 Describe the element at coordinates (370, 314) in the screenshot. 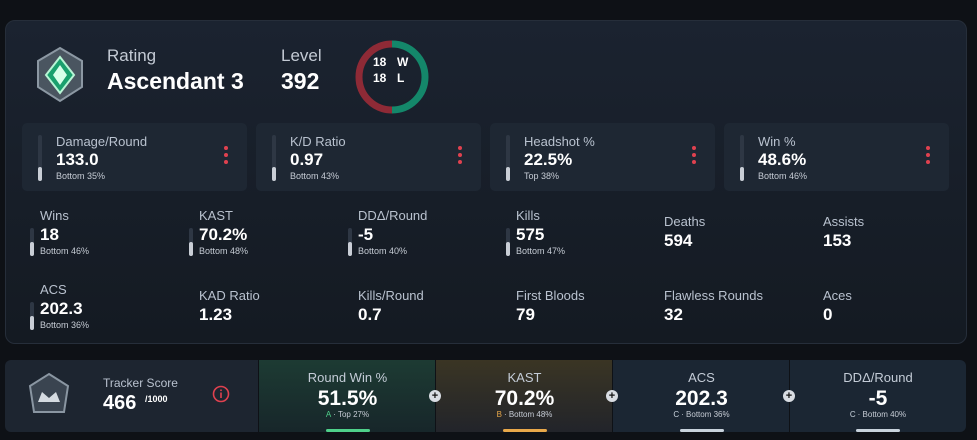

I see `stat-value: 0.7` at that location.